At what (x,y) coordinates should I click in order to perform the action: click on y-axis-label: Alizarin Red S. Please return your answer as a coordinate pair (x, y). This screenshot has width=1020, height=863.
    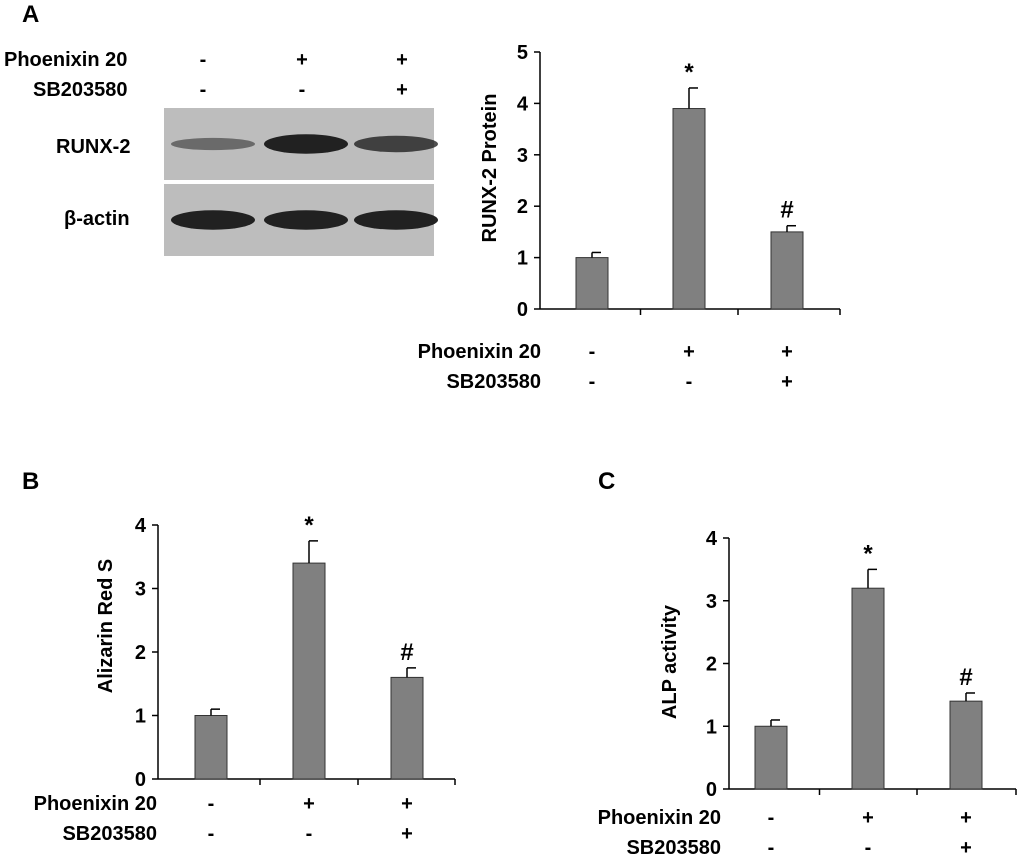
    Looking at the image, I should click on (106, 626).